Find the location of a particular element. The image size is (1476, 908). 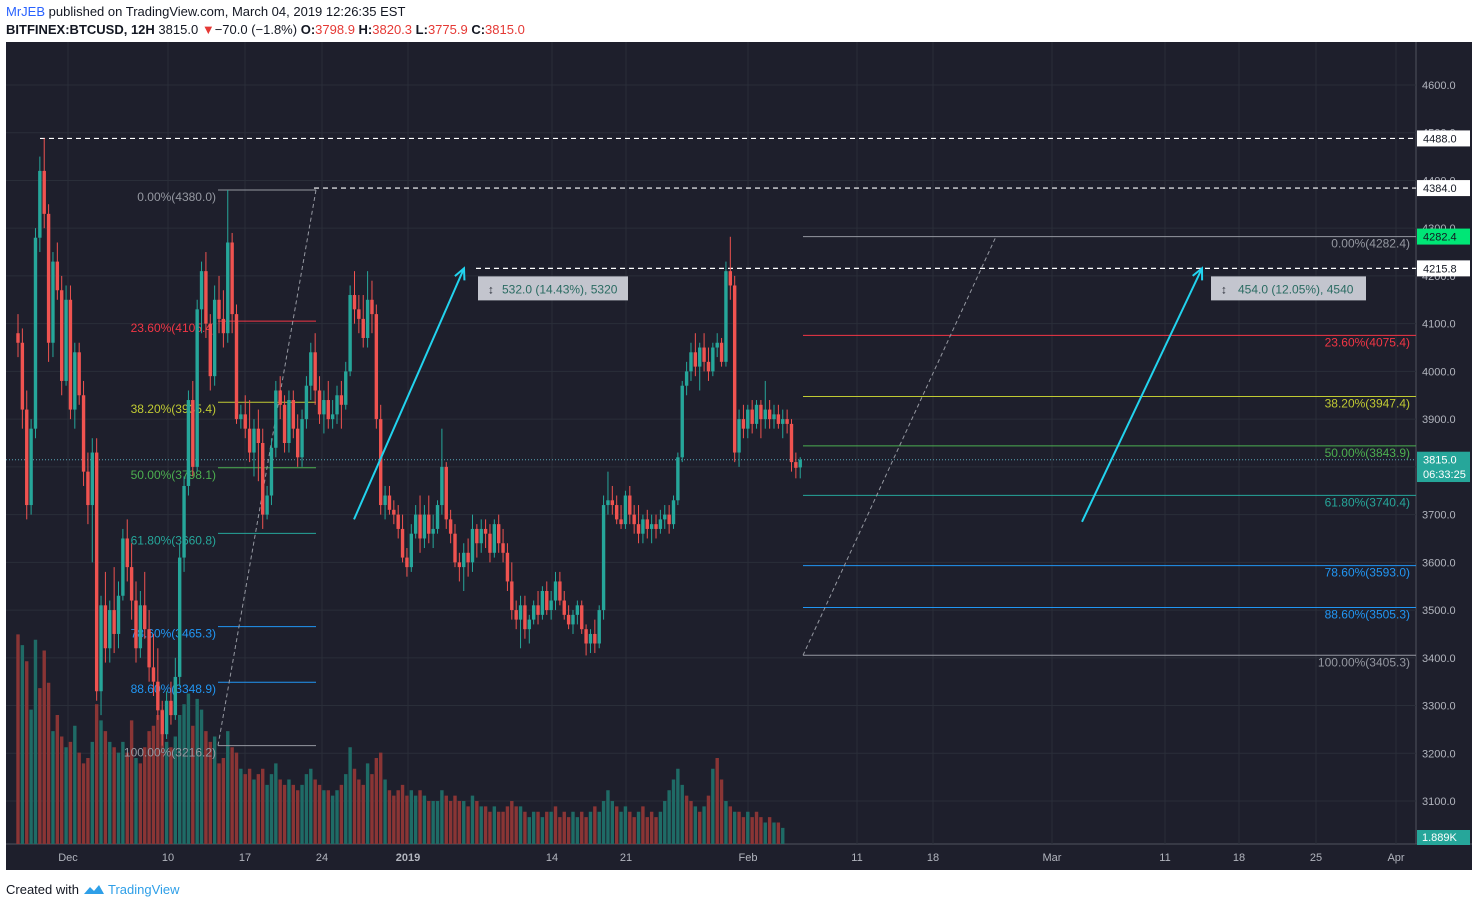

time-tick-label: 17 is located at coordinates (245, 858).